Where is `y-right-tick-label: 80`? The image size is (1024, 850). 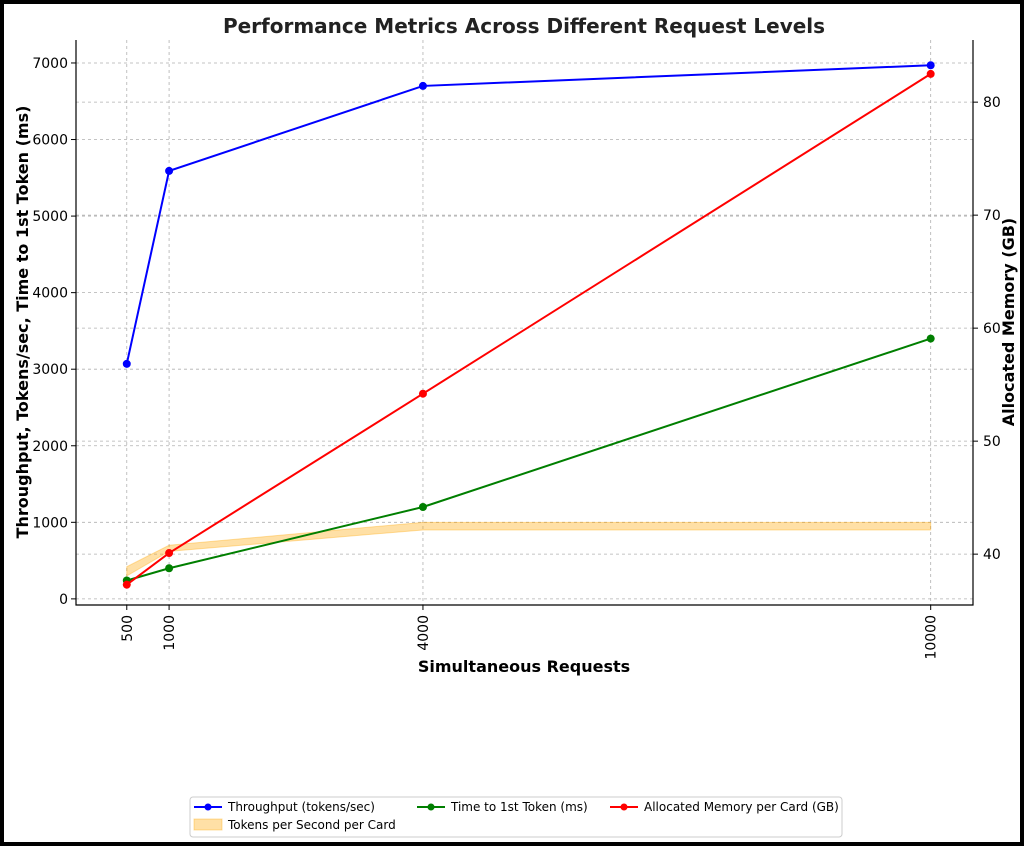 y-right-tick-label: 80 is located at coordinates (992, 103).